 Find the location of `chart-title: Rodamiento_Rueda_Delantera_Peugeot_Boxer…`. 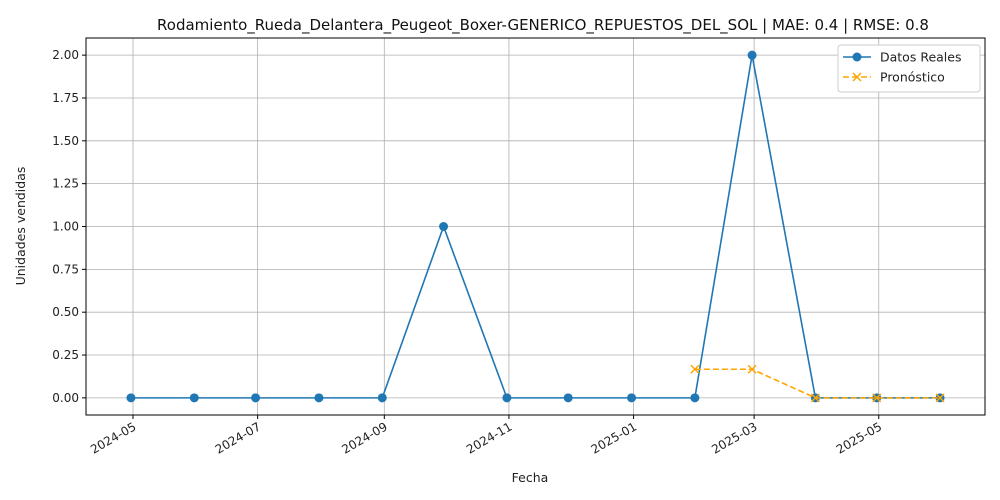

chart-title: Rodamiento_Rueda_Delantera_Peugeot_Boxer… is located at coordinates (543, 25).